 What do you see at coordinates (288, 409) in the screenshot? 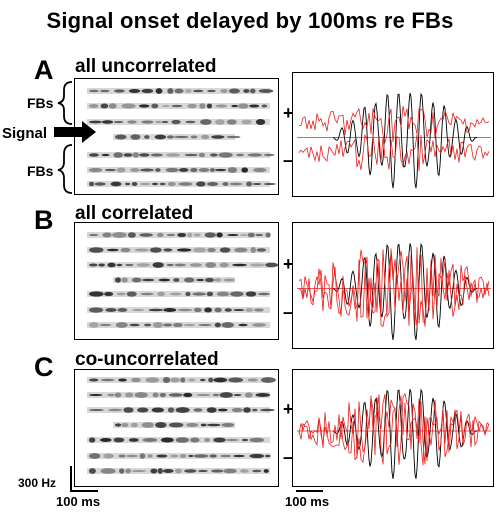
I see `panel-c-plus-sign: +` at bounding box center [288, 409].